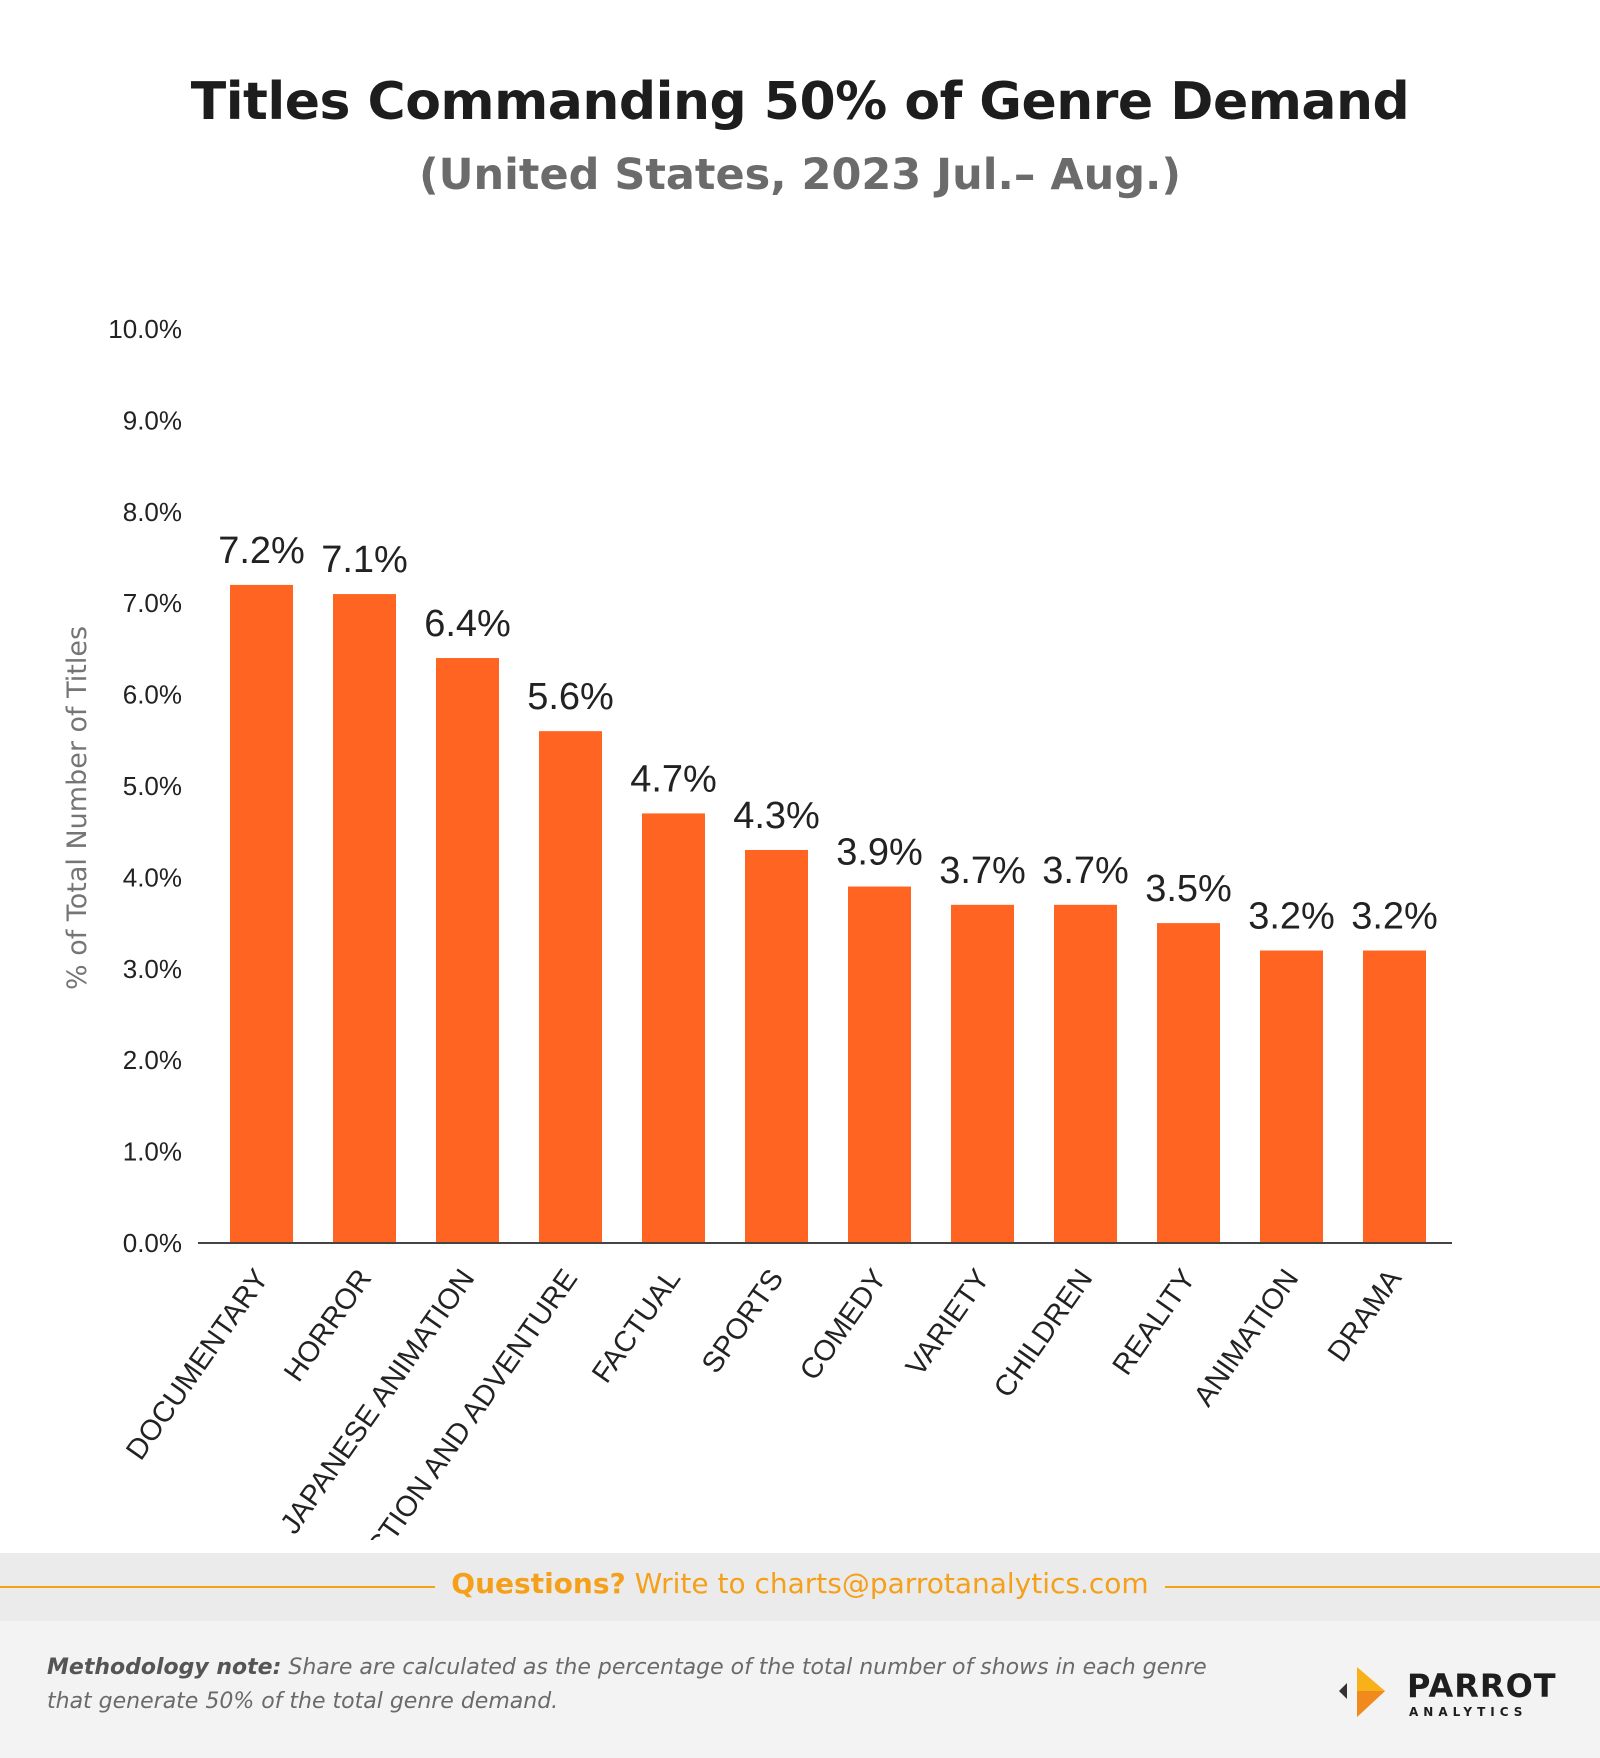 Image resolution: width=1600 pixels, height=1758 pixels. What do you see at coordinates (467, 950) in the screenshot?
I see `bar-japanese-animation` at bounding box center [467, 950].